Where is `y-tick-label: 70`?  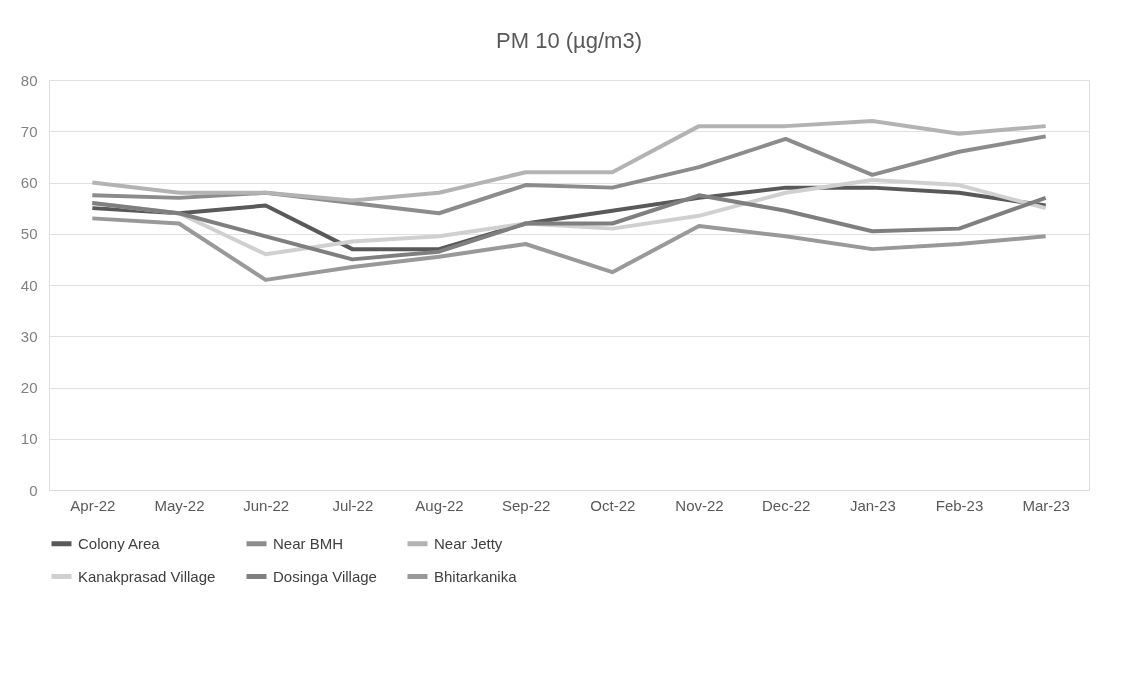 y-tick-label: 70 is located at coordinates (29, 131).